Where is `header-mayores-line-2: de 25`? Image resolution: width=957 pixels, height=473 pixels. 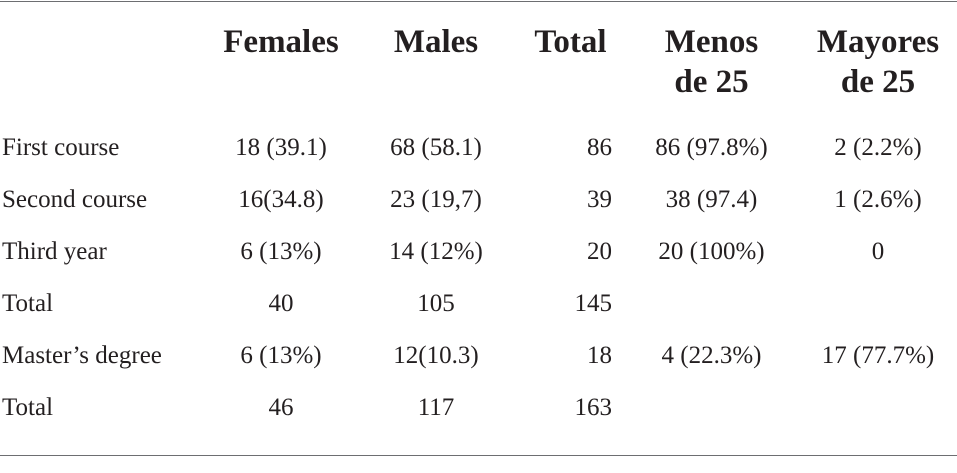
header-mayores-line-2: de 25 is located at coordinates (878, 82).